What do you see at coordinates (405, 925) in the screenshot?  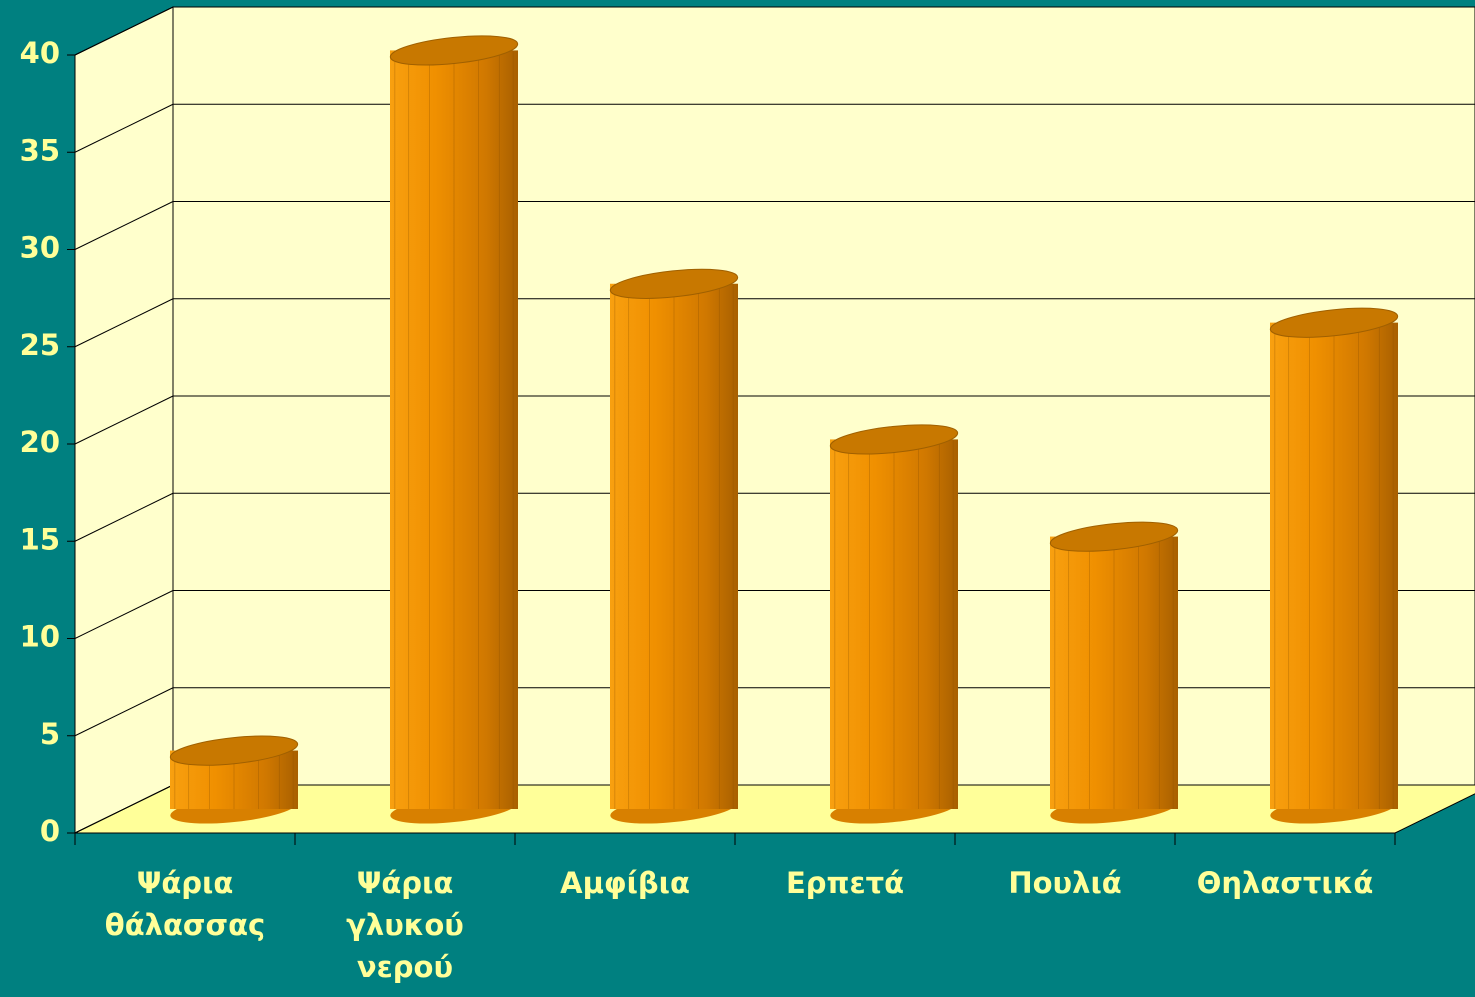 I see `x-tick-label: Ψάρια γλυκού νερού` at bounding box center [405, 925].